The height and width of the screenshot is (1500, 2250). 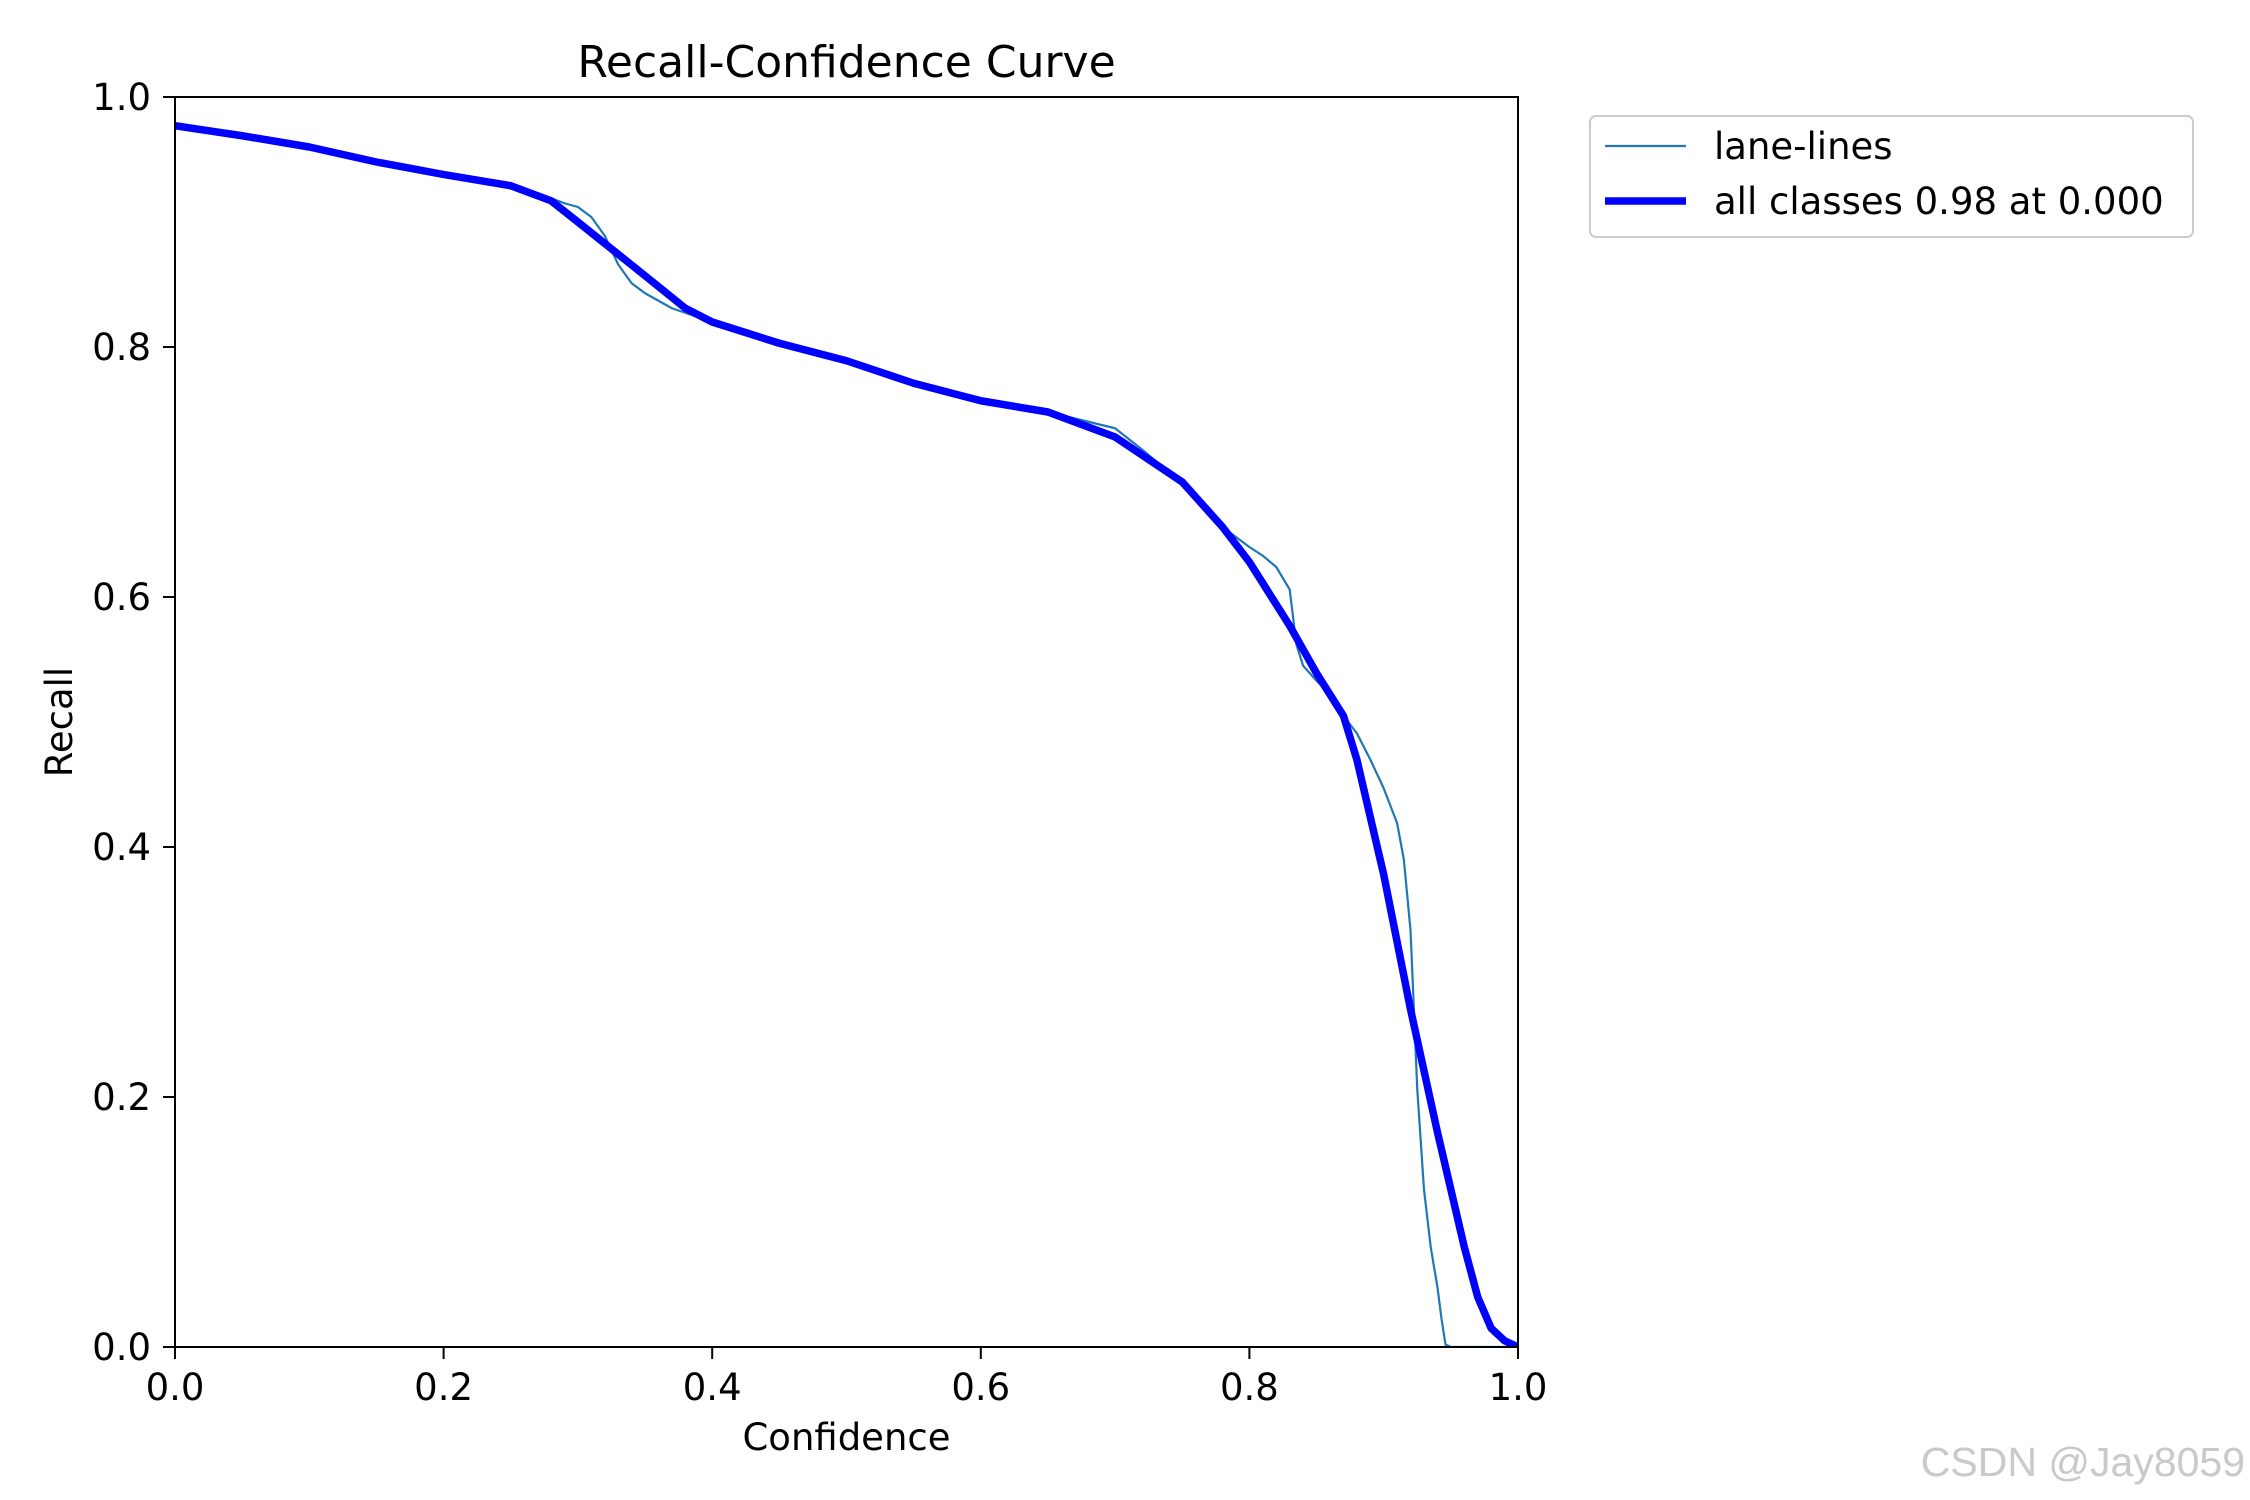 I want to click on y-tick-label: 0.4, so click(x=121, y=847).